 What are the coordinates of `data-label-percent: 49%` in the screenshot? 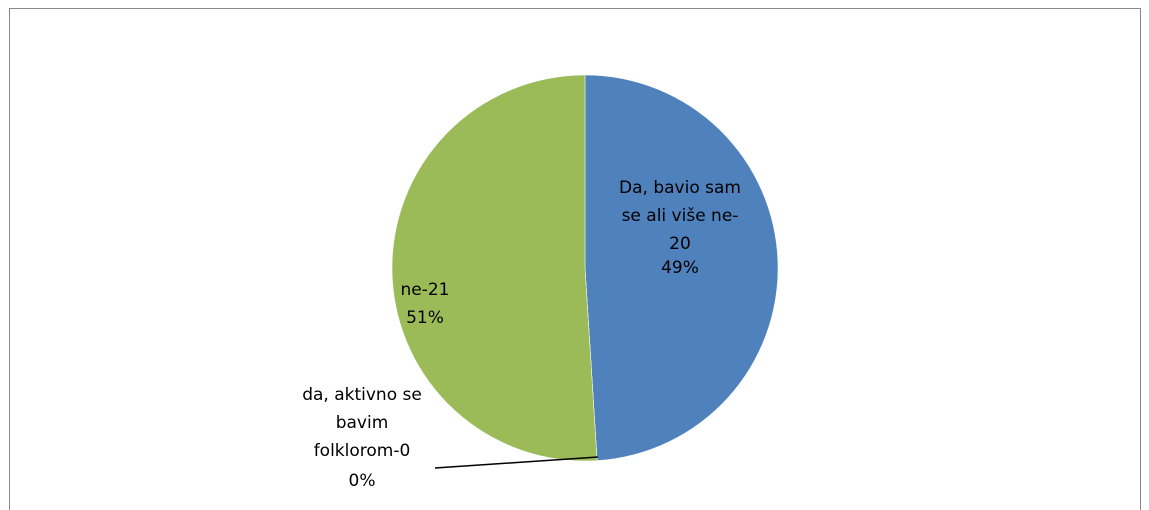 It's located at (680, 268).